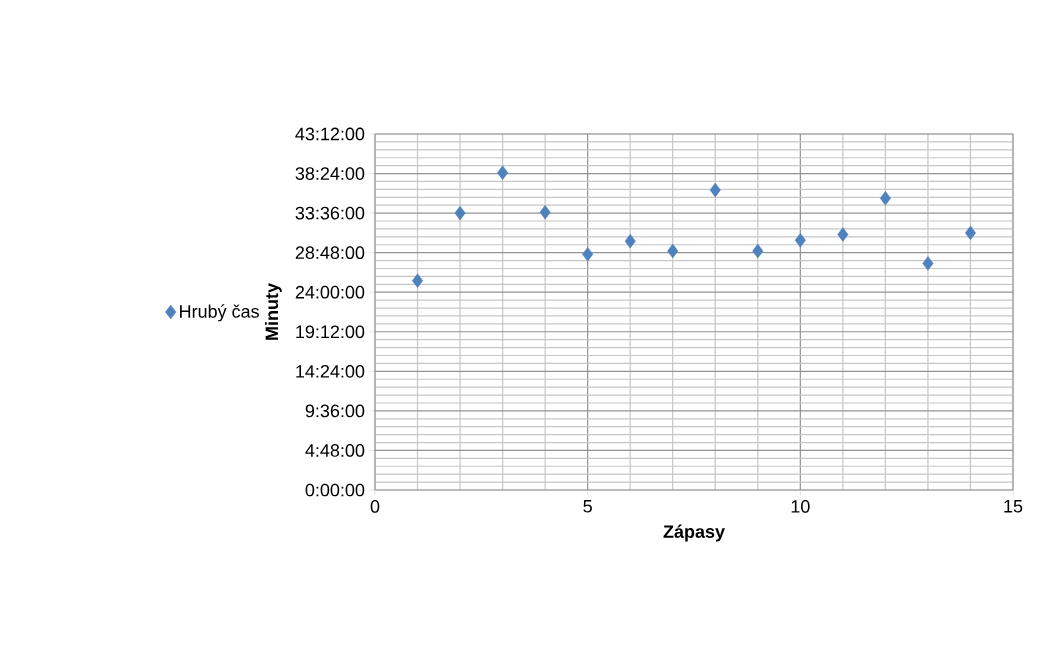  Describe the element at coordinates (375, 506) in the screenshot. I see `x-tick-label: 0` at that location.